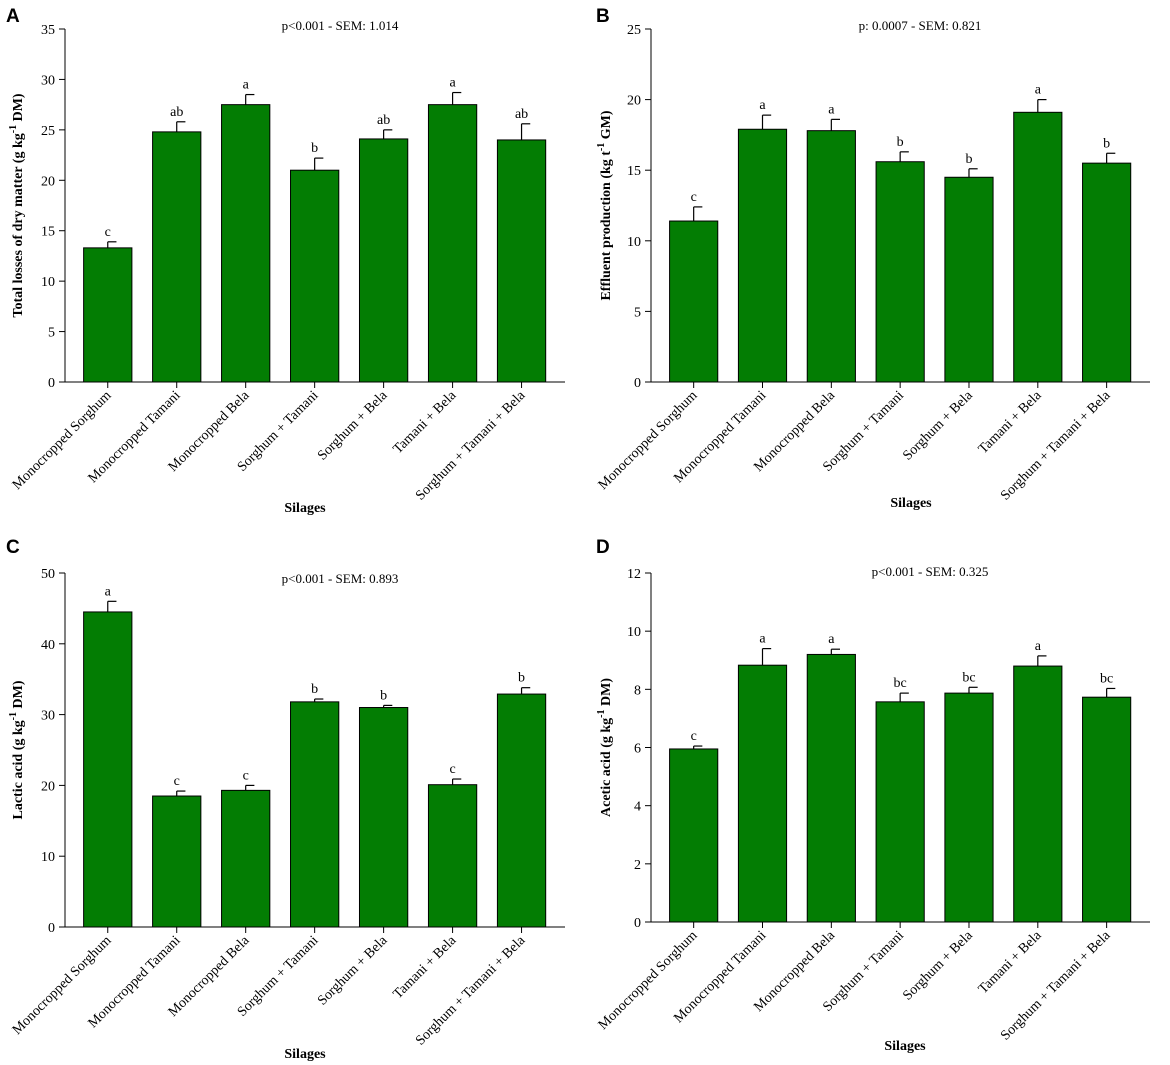  I want to click on y-axis-title: Lactic acid (g kg-1 DM), so click(17, 749).